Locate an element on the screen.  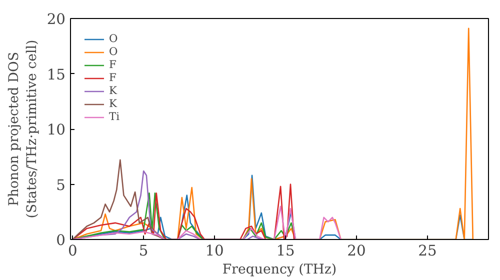
y-tick-label: 20 is located at coordinates (56, 19).